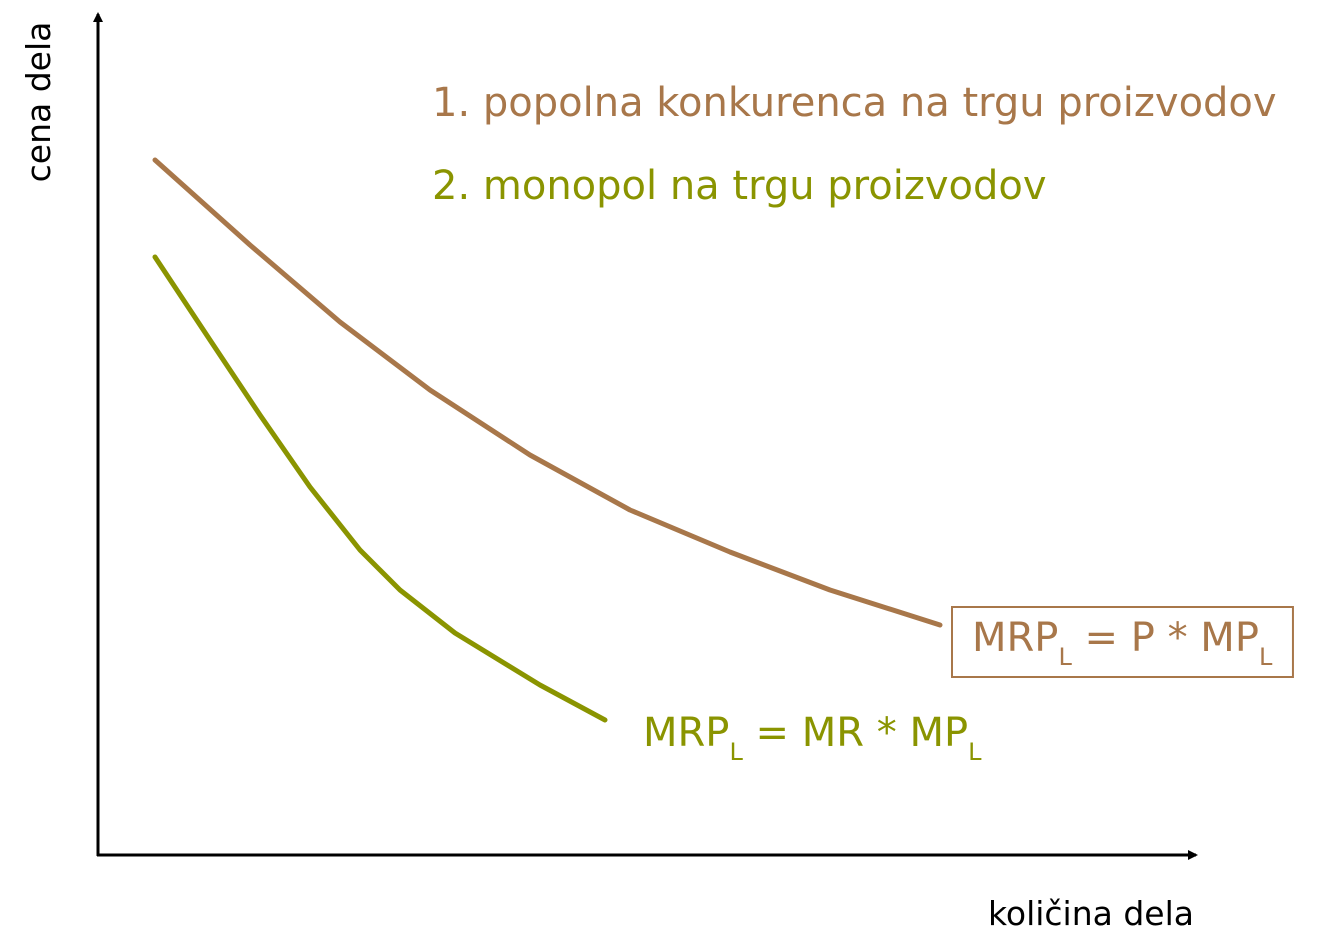 The height and width of the screenshot is (929, 1326). What do you see at coordinates (854, 103) in the screenshot?
I see `legend-entry: 1. popolna konkurenca na trgu proizvodov` at bounding box center [854, 103].